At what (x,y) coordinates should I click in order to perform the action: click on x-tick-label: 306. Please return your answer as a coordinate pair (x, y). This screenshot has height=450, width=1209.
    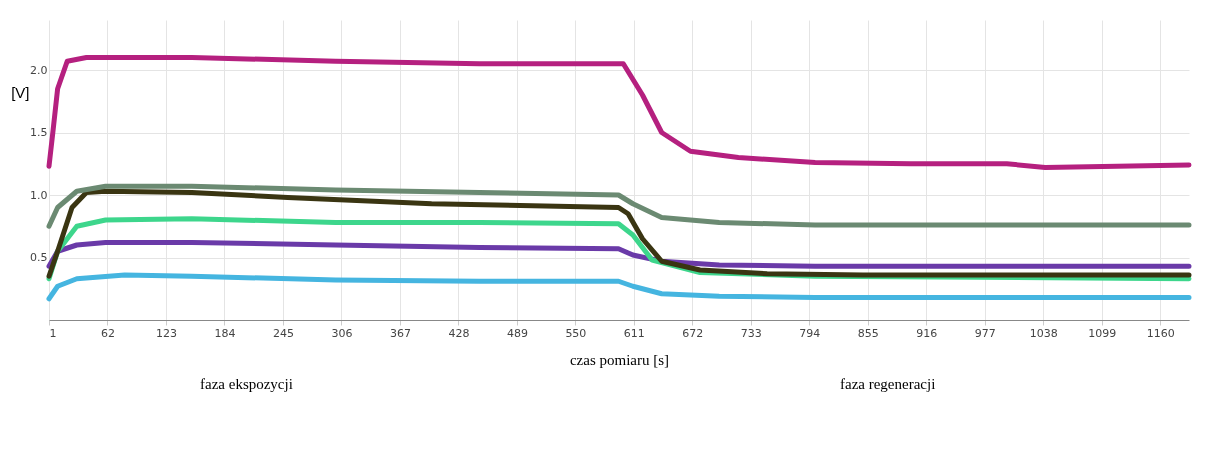
    Looking at the image, I should click on (342, 333).